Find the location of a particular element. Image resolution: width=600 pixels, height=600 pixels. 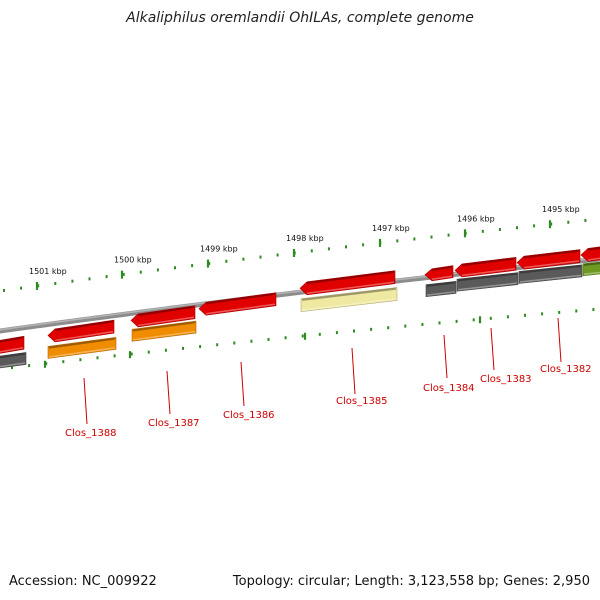

tick-label: 1500 kbp is located at coordinates (133, 260).